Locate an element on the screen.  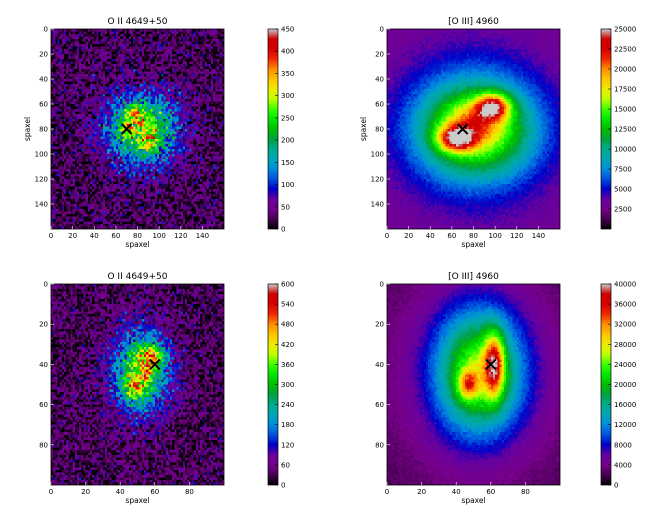
colorbar-tick-label: 120 is located at coordinates (287, 445).